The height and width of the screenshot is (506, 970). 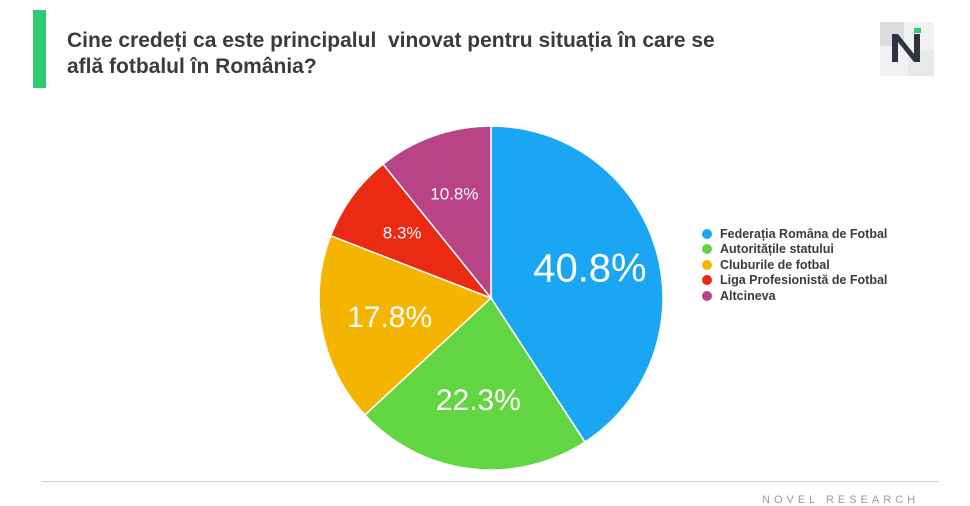 What do you see at coordinates (907, 49) in the screenshot?
I see `novel-research-logo-icon` at bounding box center [907, 49].